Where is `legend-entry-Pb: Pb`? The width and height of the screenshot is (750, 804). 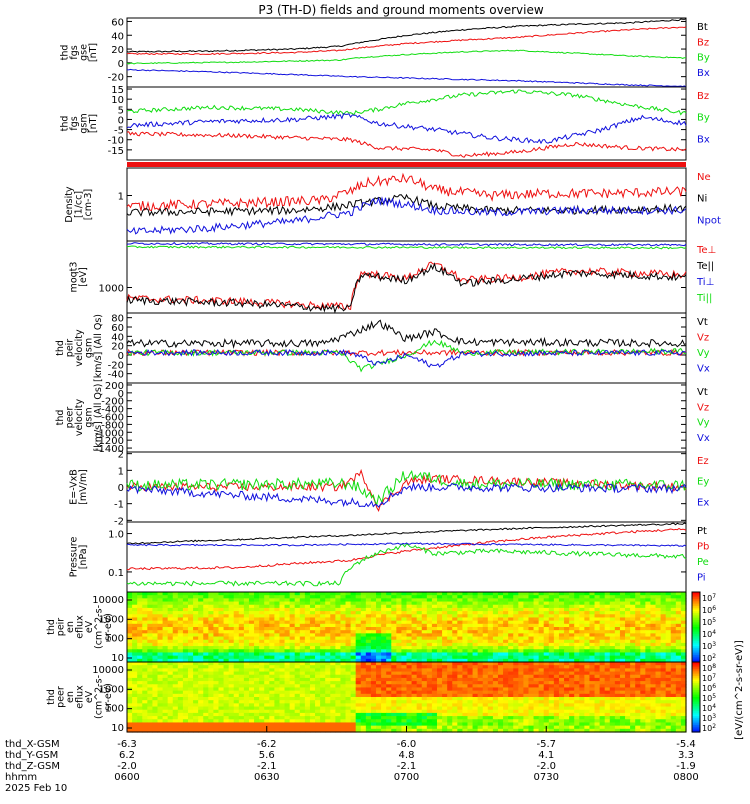
legend-entry-Pb: Pb is located at coordinates (703, 547).